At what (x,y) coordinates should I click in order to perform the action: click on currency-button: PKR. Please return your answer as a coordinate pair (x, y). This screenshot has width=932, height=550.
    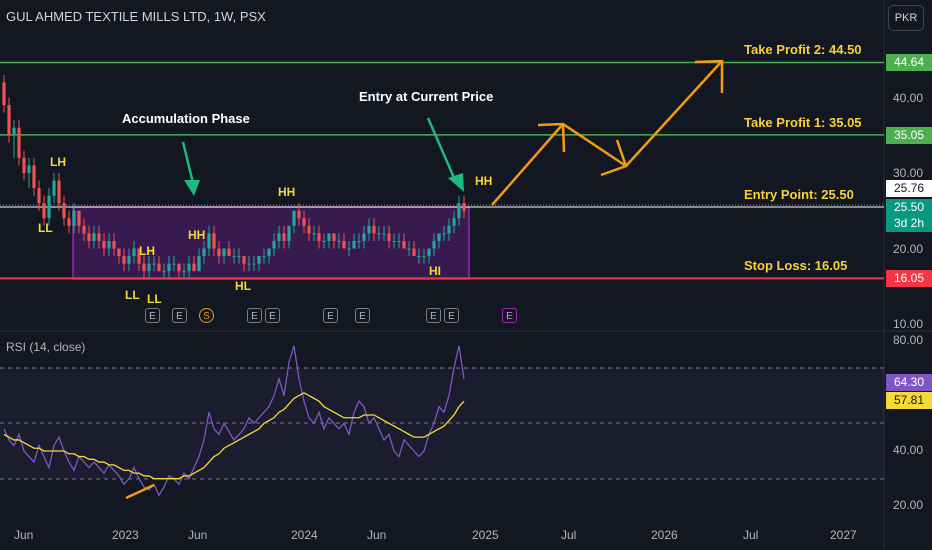
    Looking at the image, I should click on (906, 18).